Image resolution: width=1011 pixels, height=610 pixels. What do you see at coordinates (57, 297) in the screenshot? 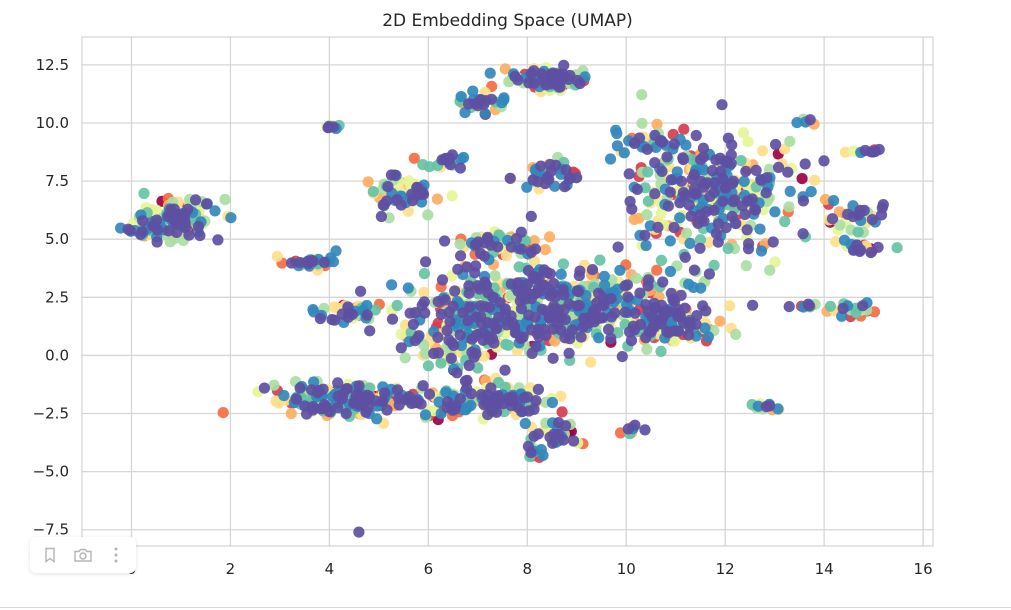
I see `y-tick-label: 2.5` at bounding box center [57, 297].